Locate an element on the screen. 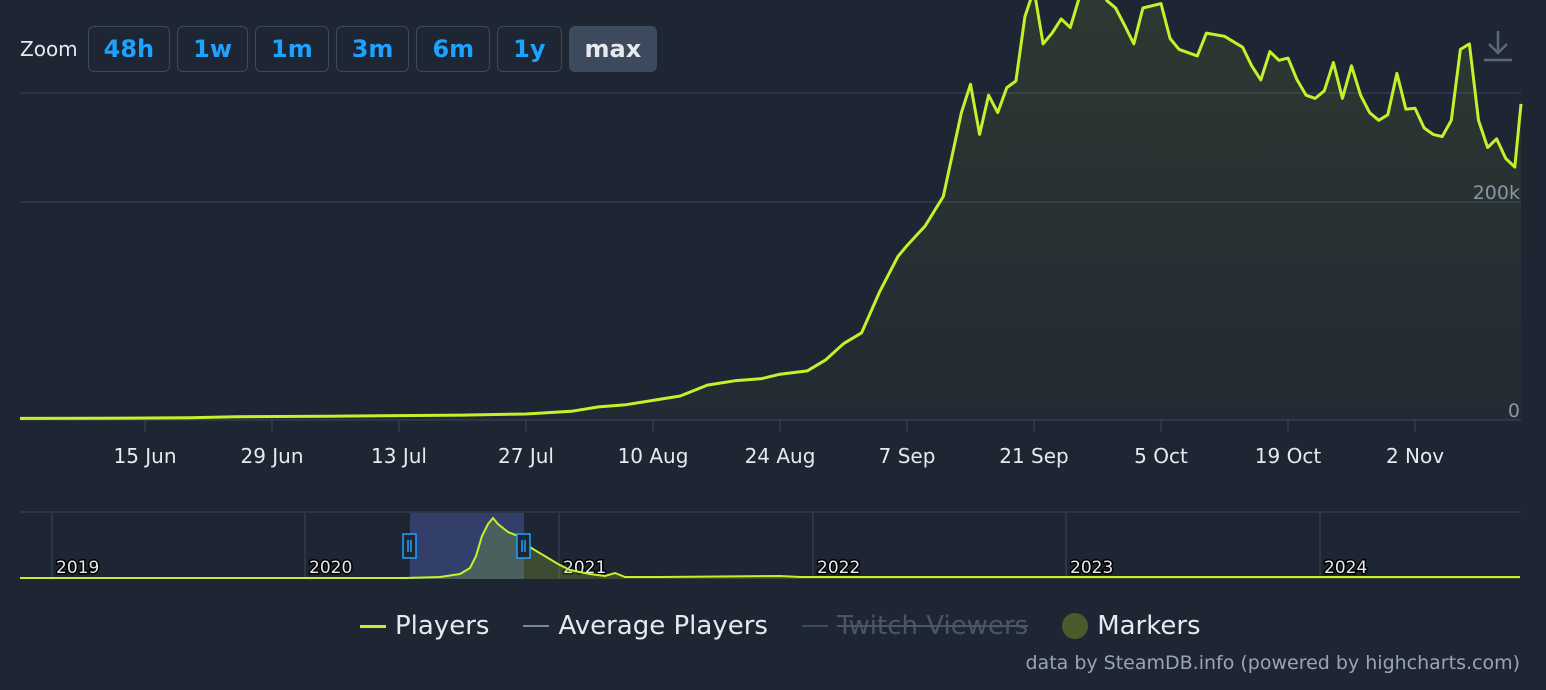 The image size is (1546, 690). x-tick-label: 2 Nov is located at coordinates (1415, 456).